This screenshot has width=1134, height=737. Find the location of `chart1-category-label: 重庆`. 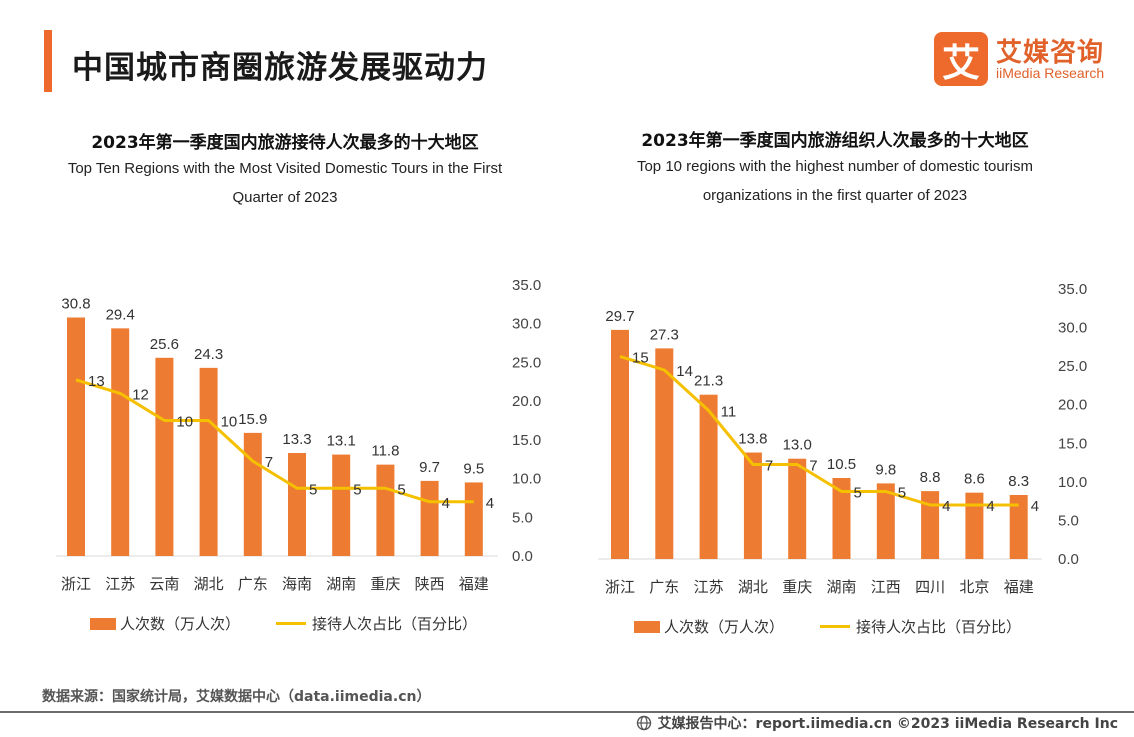

chart1-category-label: 重庆 is located at coordinates (385, 584).